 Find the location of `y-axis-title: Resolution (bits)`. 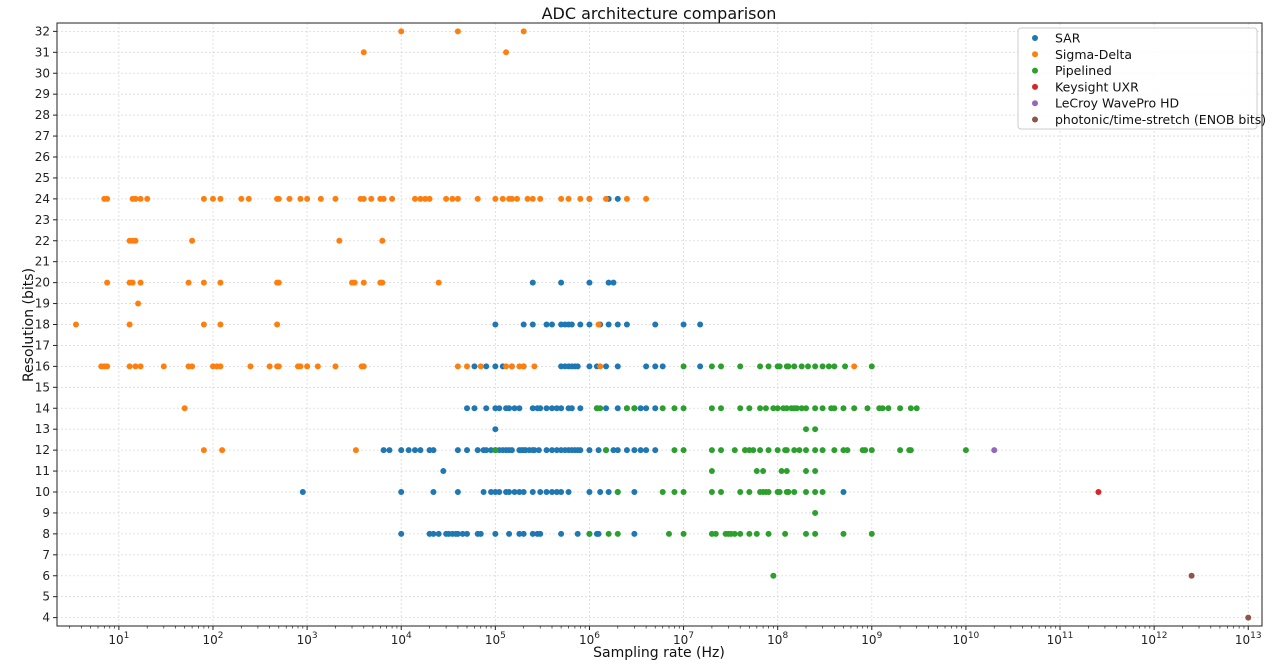

y-axis-title: Resolution (bits) is located at coordinates (29, 325).